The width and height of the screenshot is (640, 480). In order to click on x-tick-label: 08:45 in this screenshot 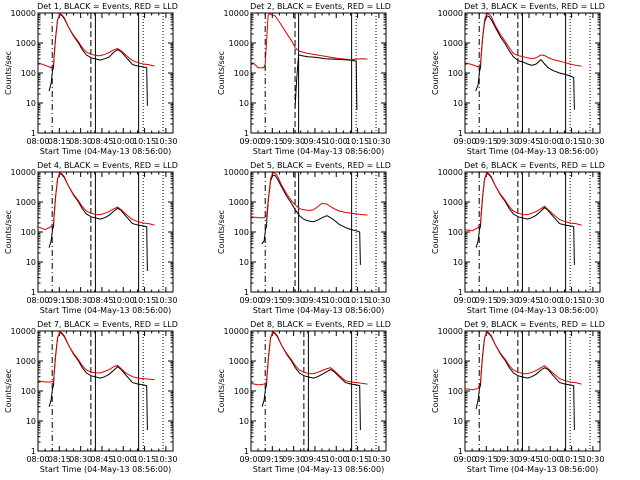, I will do `click(101, 141)`.